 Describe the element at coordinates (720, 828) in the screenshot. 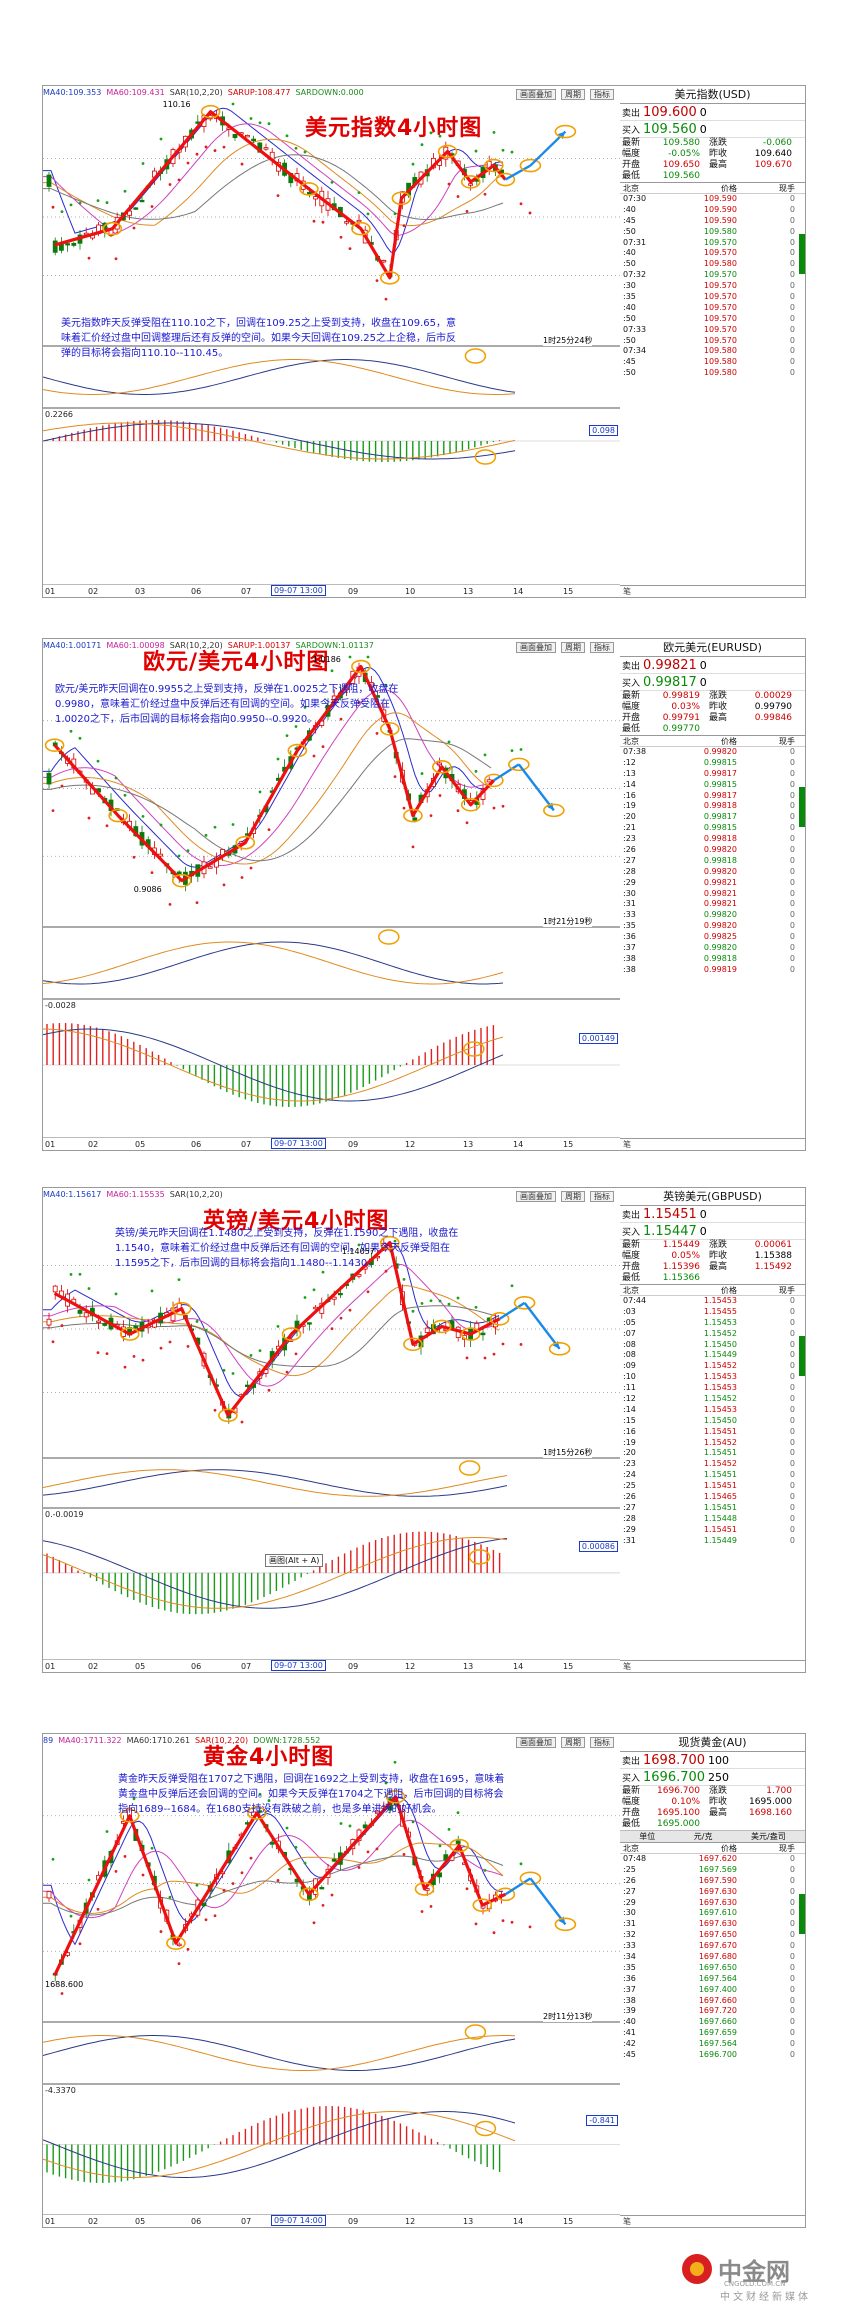

I see `tick-price: 0.99815` at that location.